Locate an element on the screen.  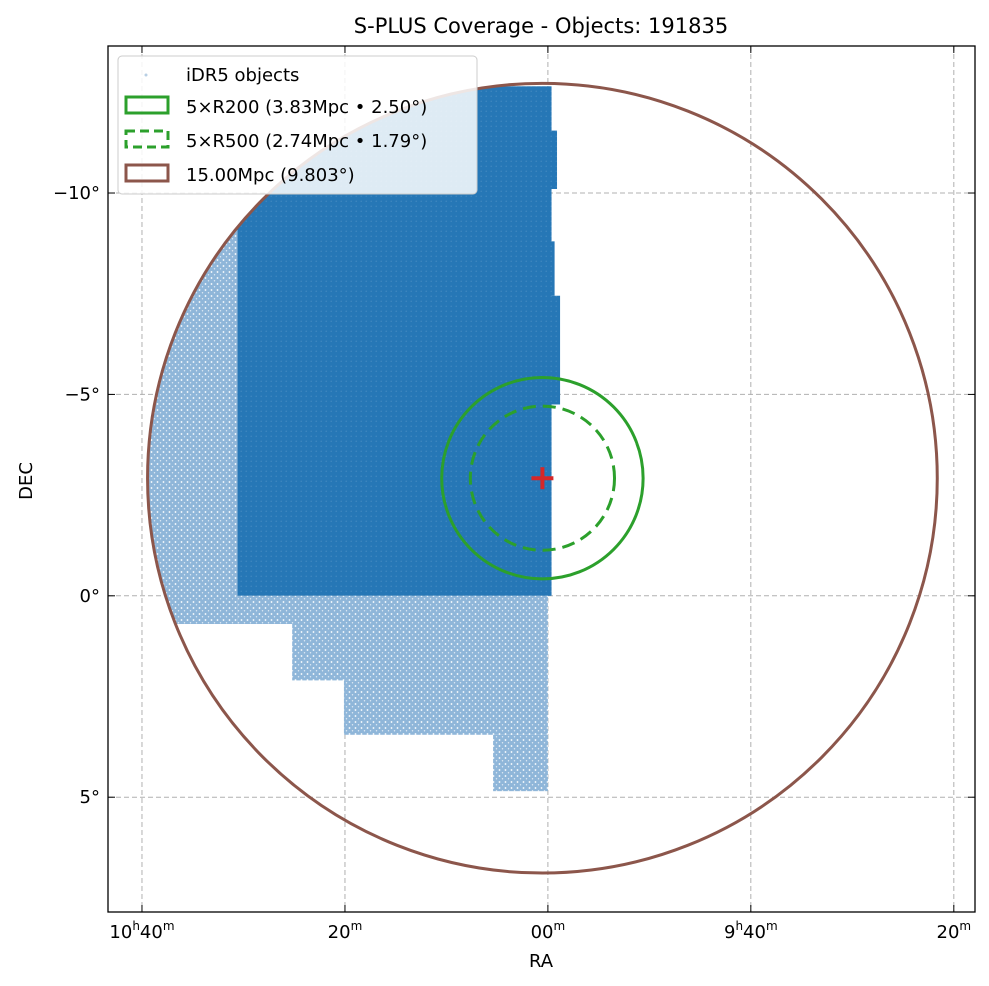
r200-circle is located at coordinates (542, 478).